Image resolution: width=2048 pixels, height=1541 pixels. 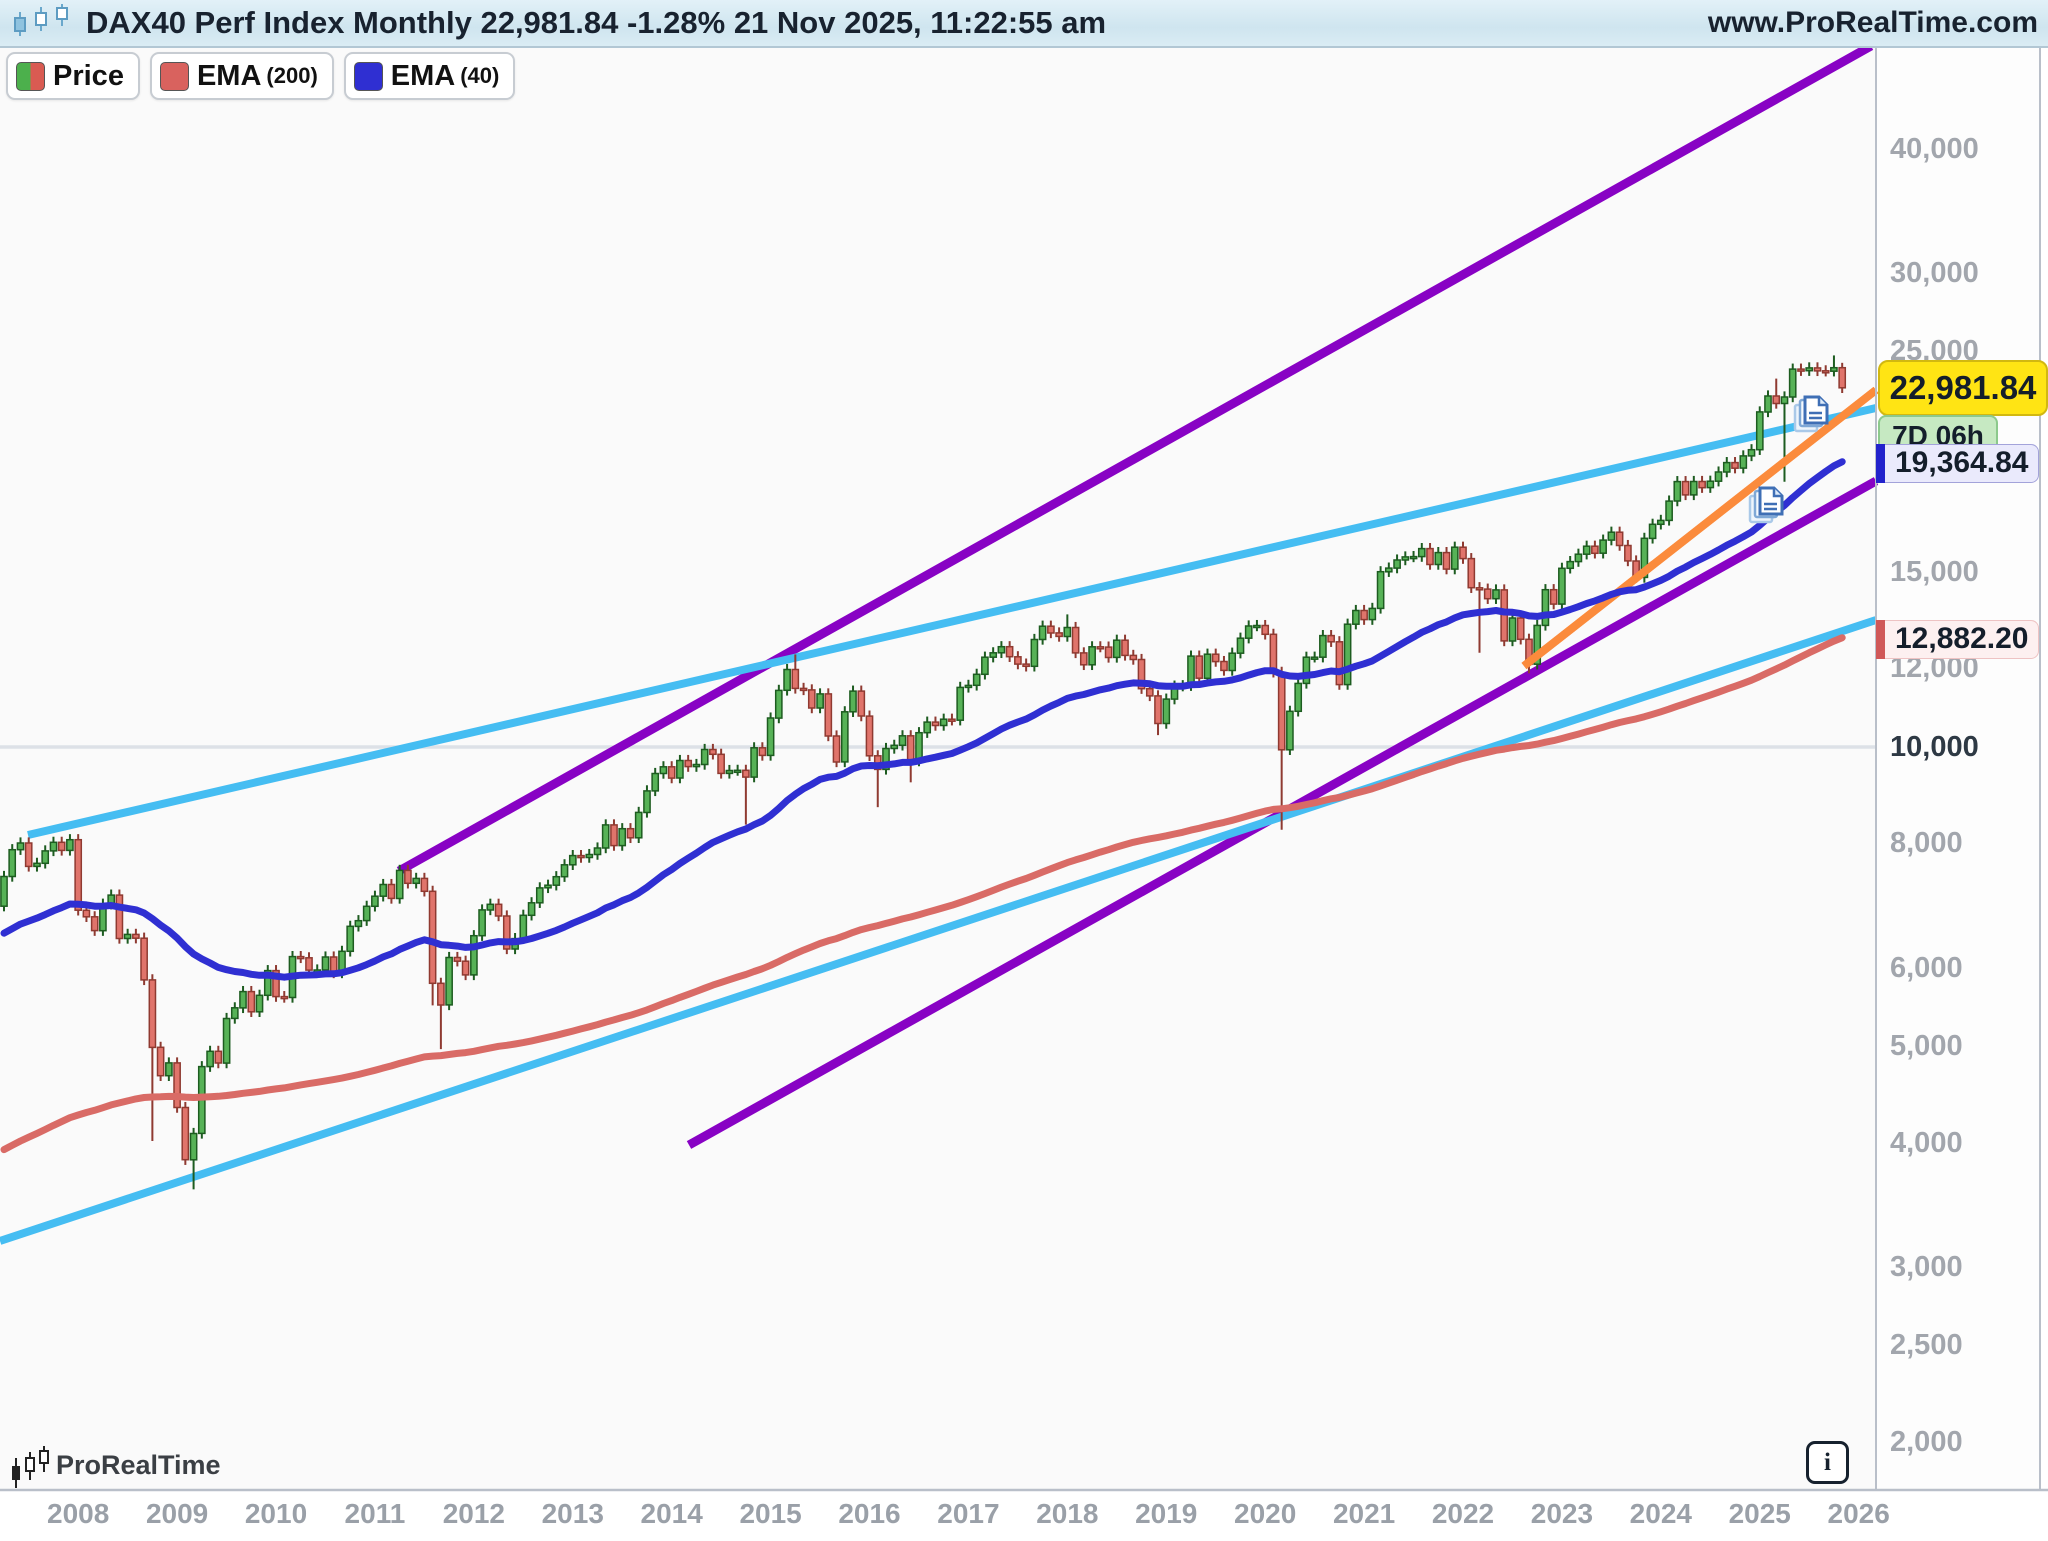 I want to click on last-price-label: 22,981.84, so click(x=1963, y=387).